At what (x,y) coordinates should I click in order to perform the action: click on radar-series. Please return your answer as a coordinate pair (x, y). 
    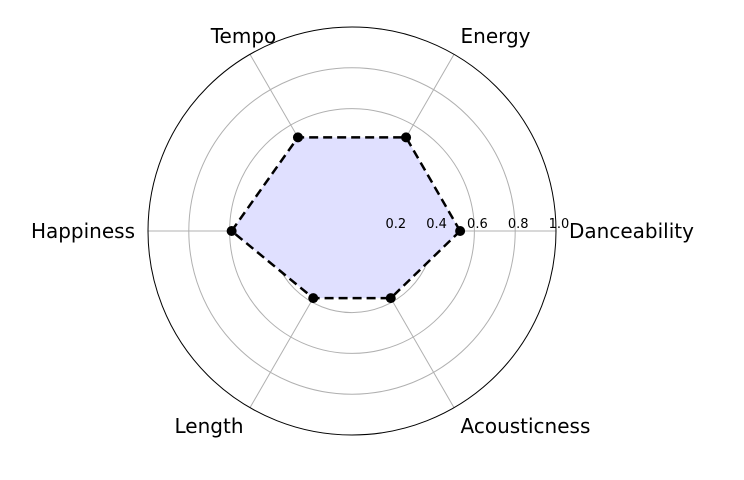
    Looking at the image, I should click on (346, 218).